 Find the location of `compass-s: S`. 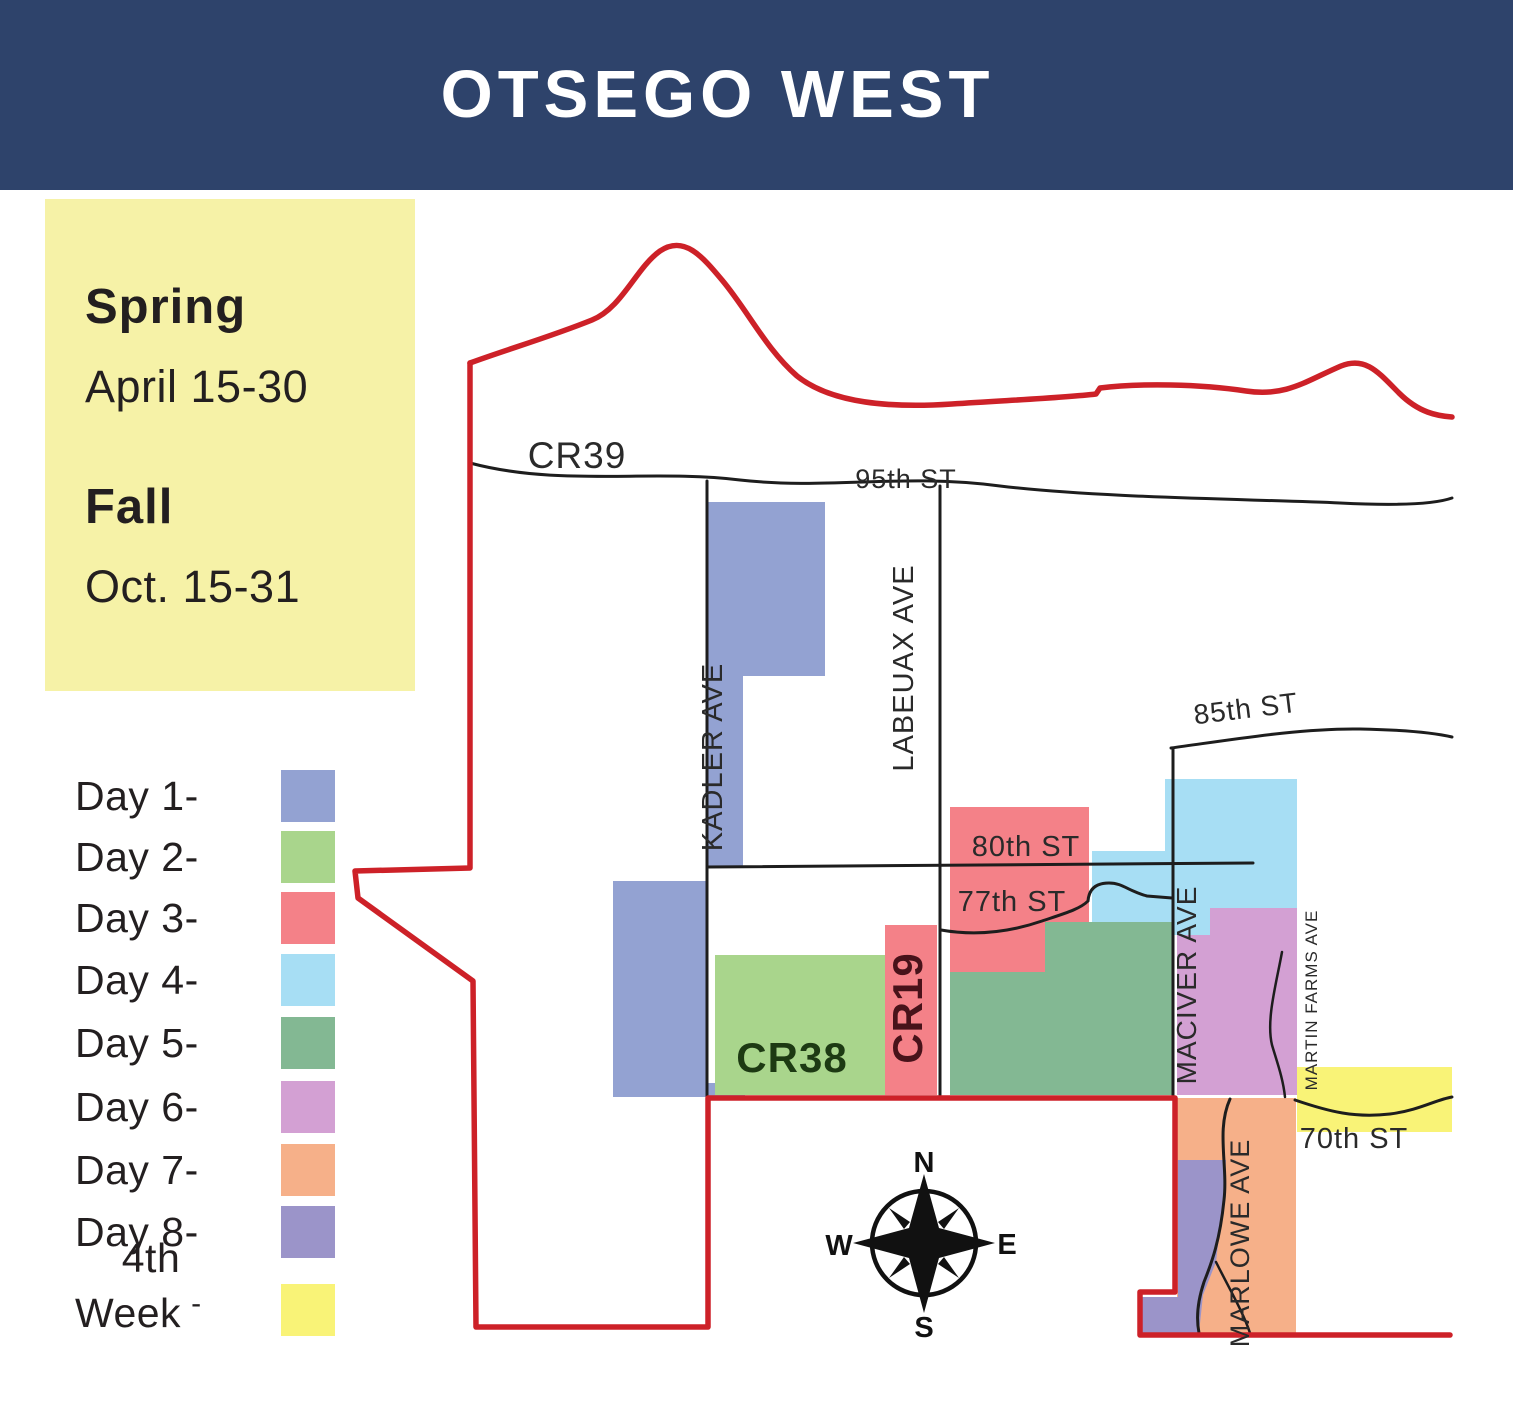

compass-s: S is located at coordinates (923, 1328).